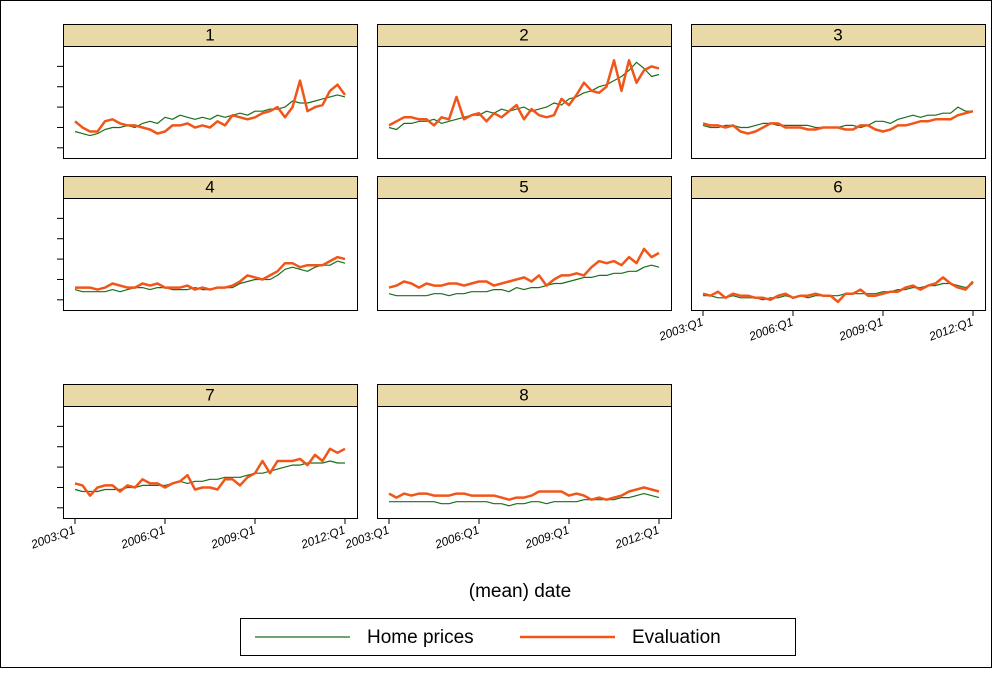 Image resolution: width=992 pixels, height=673 pixels. Describe the element at coordinates (676, 637) in the screenshot. I see `legend-label: Evaluation` at that location.